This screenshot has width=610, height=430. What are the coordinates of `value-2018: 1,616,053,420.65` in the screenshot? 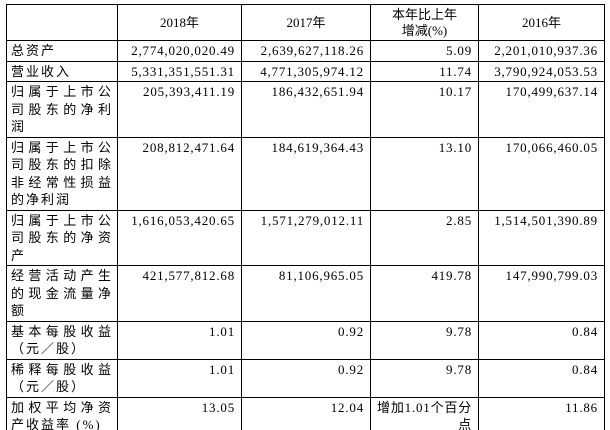 It's located at (179, 237).